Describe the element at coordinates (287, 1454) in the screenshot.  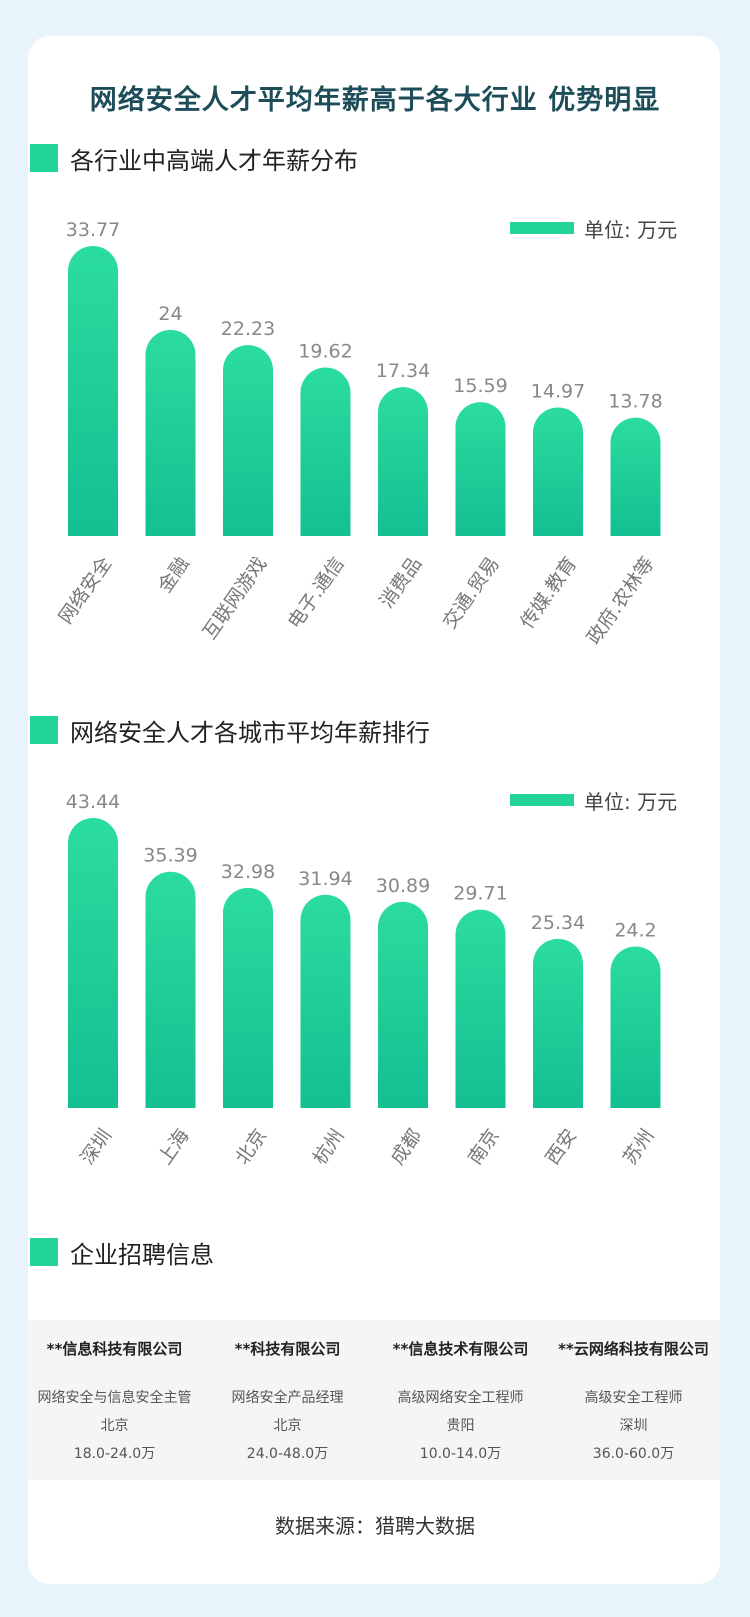
I see `job-salary: 24.0-48.0万` at that location.